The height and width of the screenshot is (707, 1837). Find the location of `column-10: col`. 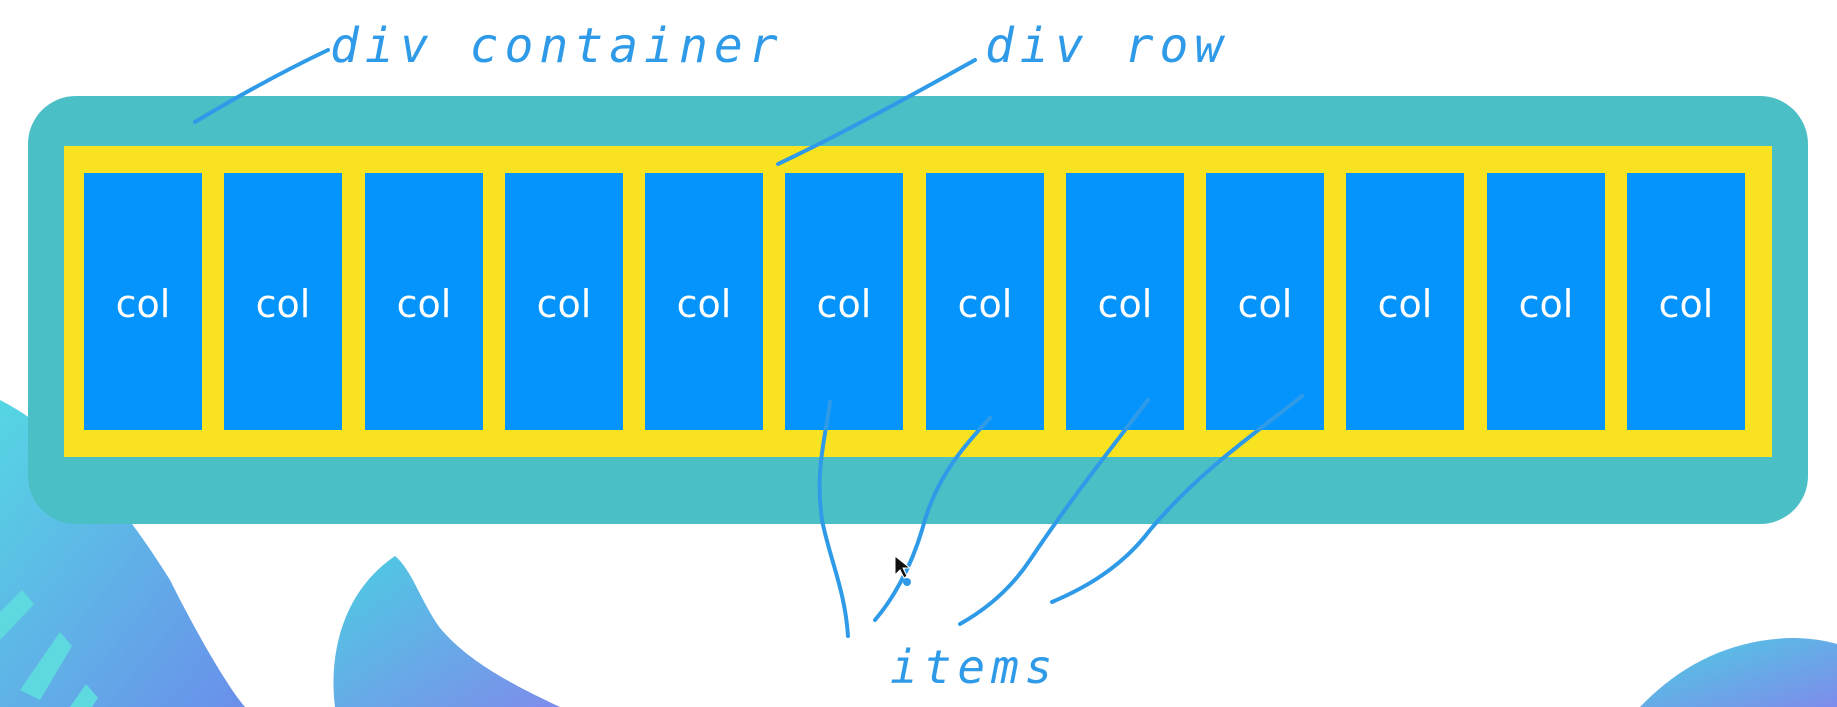

column-10: col is located at coordinates (1405, 301).